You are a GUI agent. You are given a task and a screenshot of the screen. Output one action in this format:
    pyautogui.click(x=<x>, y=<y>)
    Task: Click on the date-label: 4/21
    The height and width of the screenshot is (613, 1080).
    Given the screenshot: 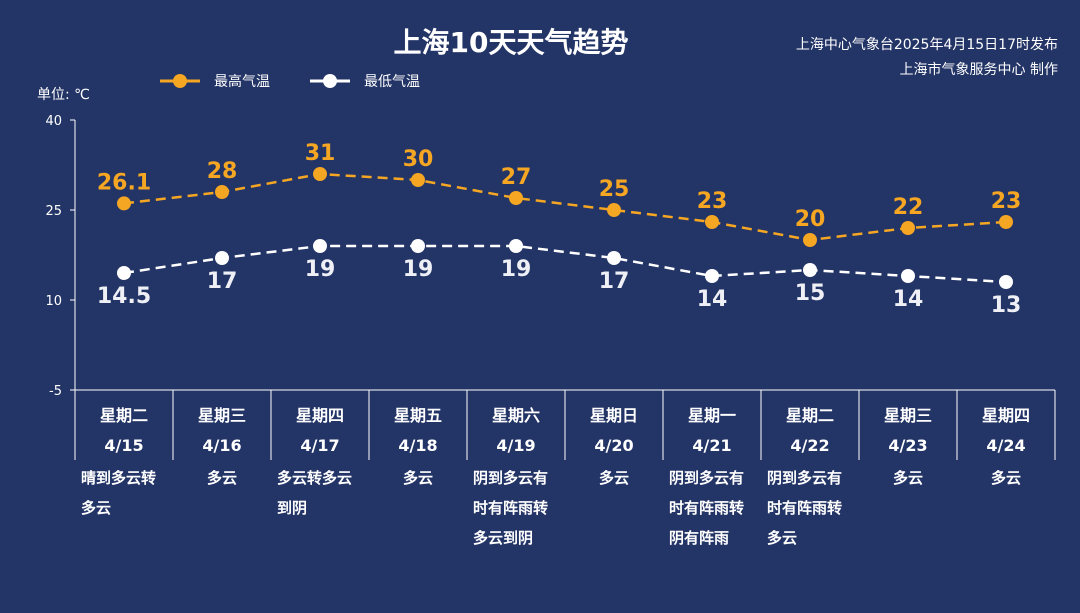 What is the action you would take?
    pyautogui.click(x=711, y=445)
    